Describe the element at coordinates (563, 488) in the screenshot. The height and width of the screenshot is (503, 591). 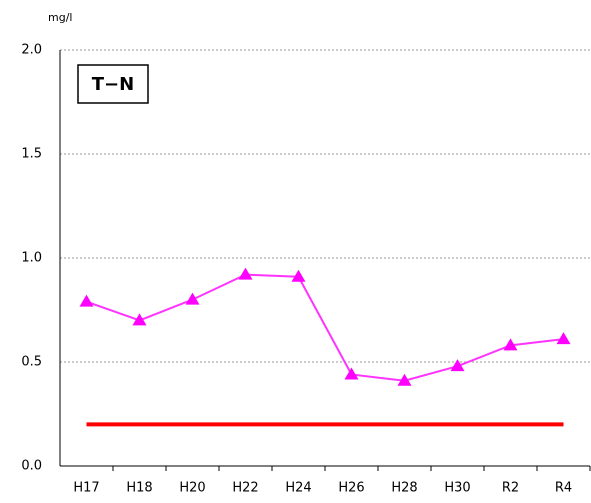
I see `x-tick-label: R4` at that location.